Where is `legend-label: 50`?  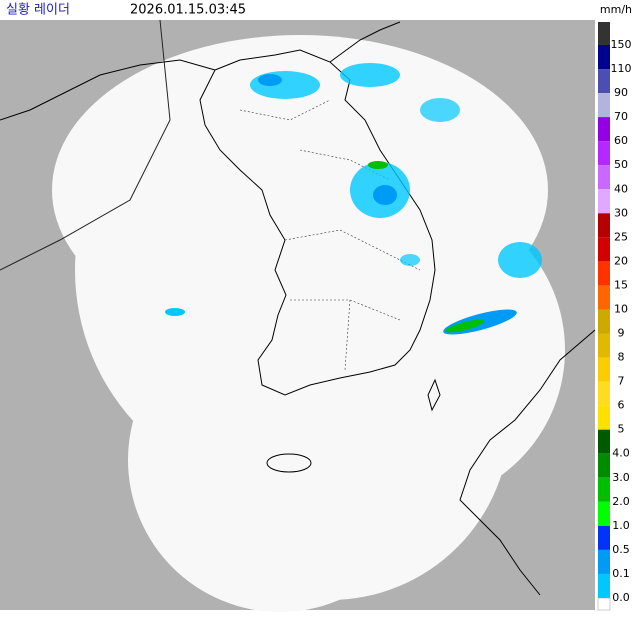
legend-label: 50 is located at coordinates (621, 164).